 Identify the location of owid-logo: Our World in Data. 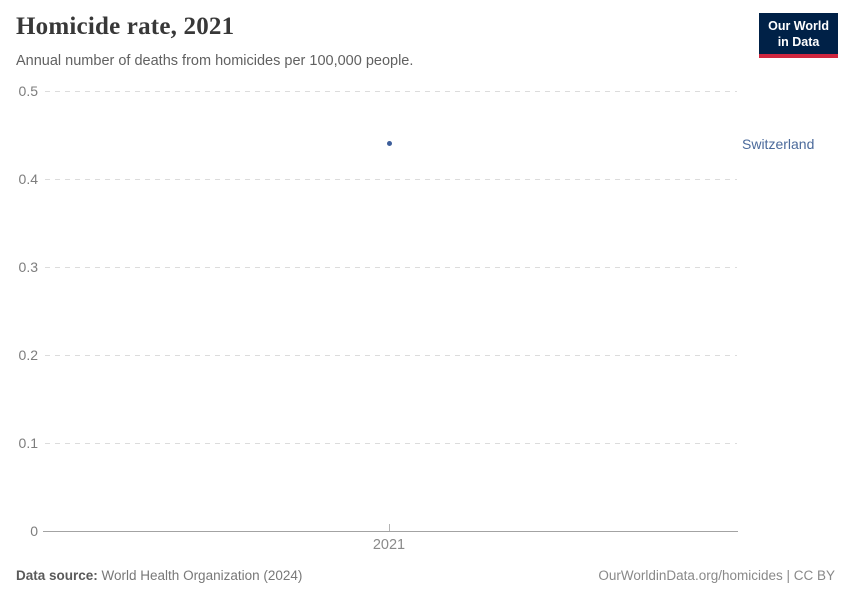
(798, 35).